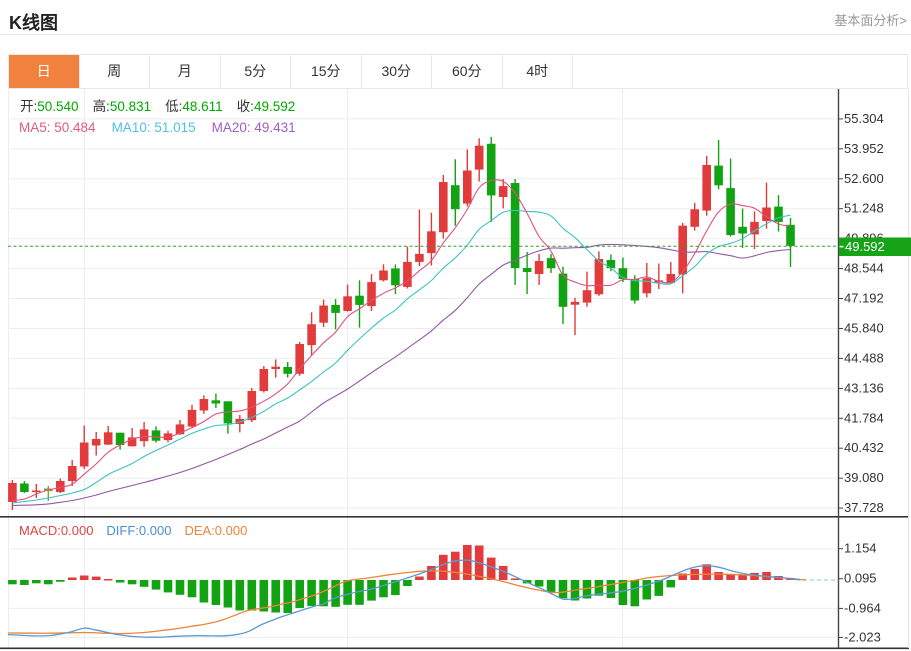 This screenshot has width=911, height=651. I want to click on svg-text: 51.248, so click(864, 208).